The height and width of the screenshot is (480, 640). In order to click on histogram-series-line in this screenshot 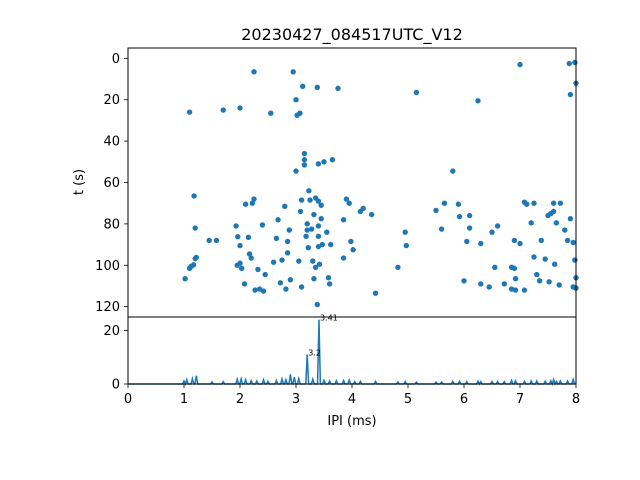, I will do `click(352, 353)`.